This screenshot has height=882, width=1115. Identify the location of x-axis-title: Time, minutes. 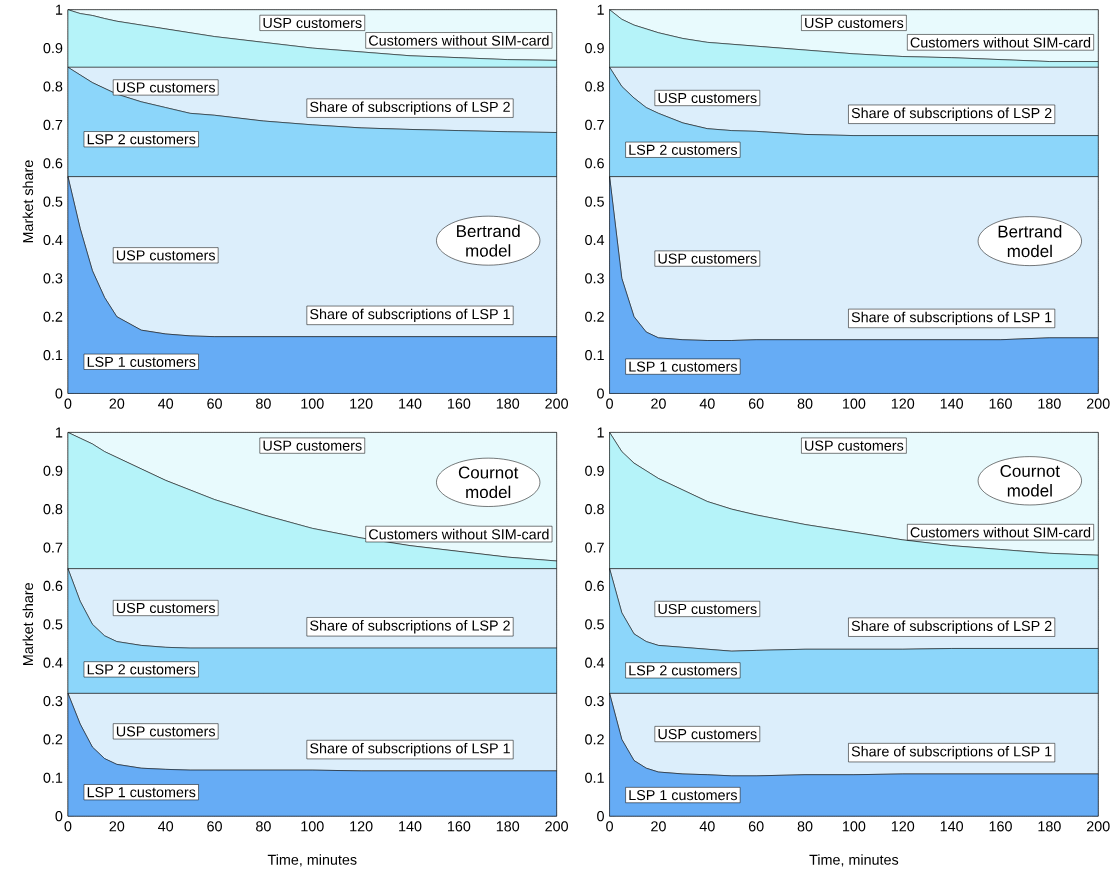
(854, 860).